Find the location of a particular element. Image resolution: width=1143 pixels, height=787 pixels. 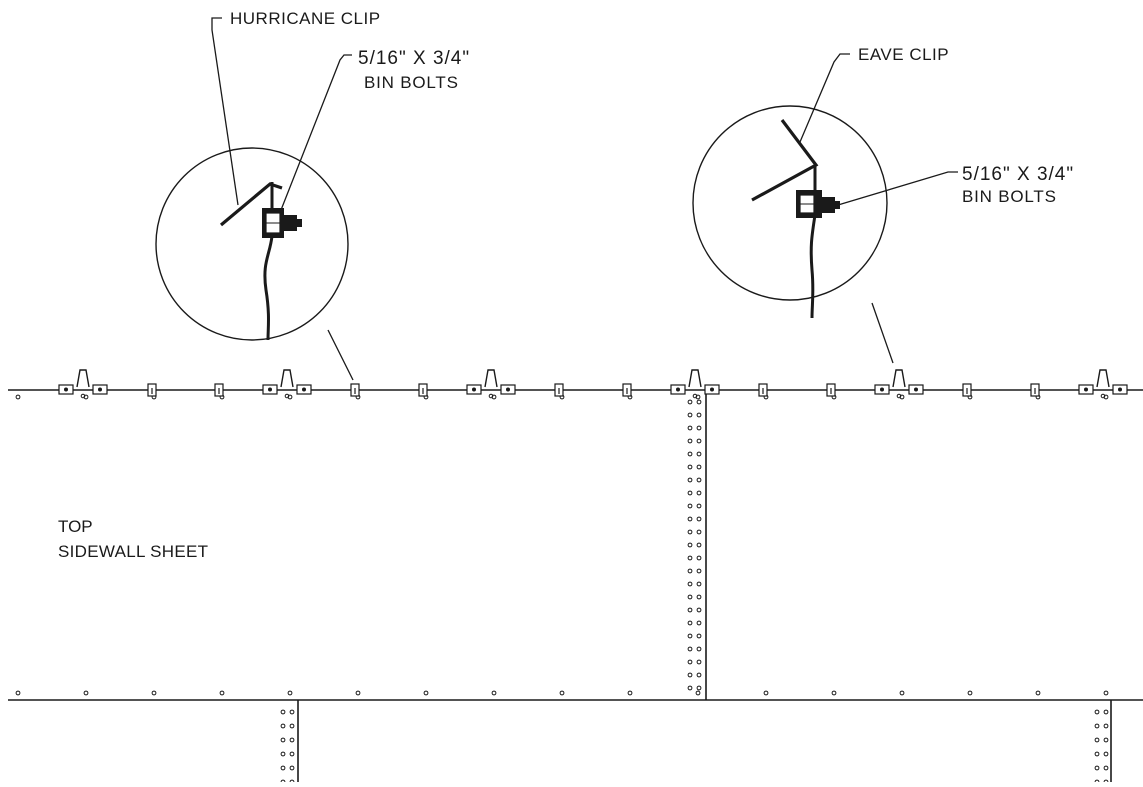

bin-bolt-right is located at coordinates (818, 204).